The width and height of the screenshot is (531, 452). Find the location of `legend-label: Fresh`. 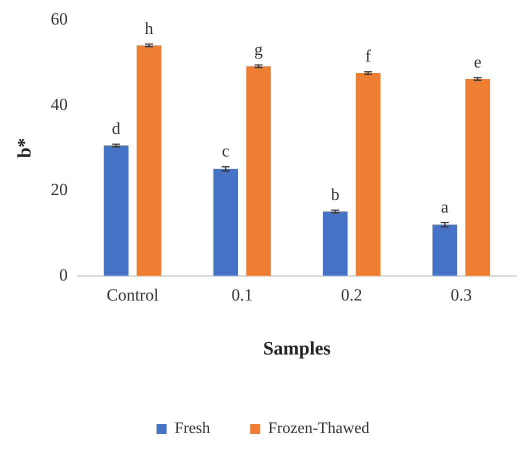

legend-label: Fresh is located at coordinates (192, 429).